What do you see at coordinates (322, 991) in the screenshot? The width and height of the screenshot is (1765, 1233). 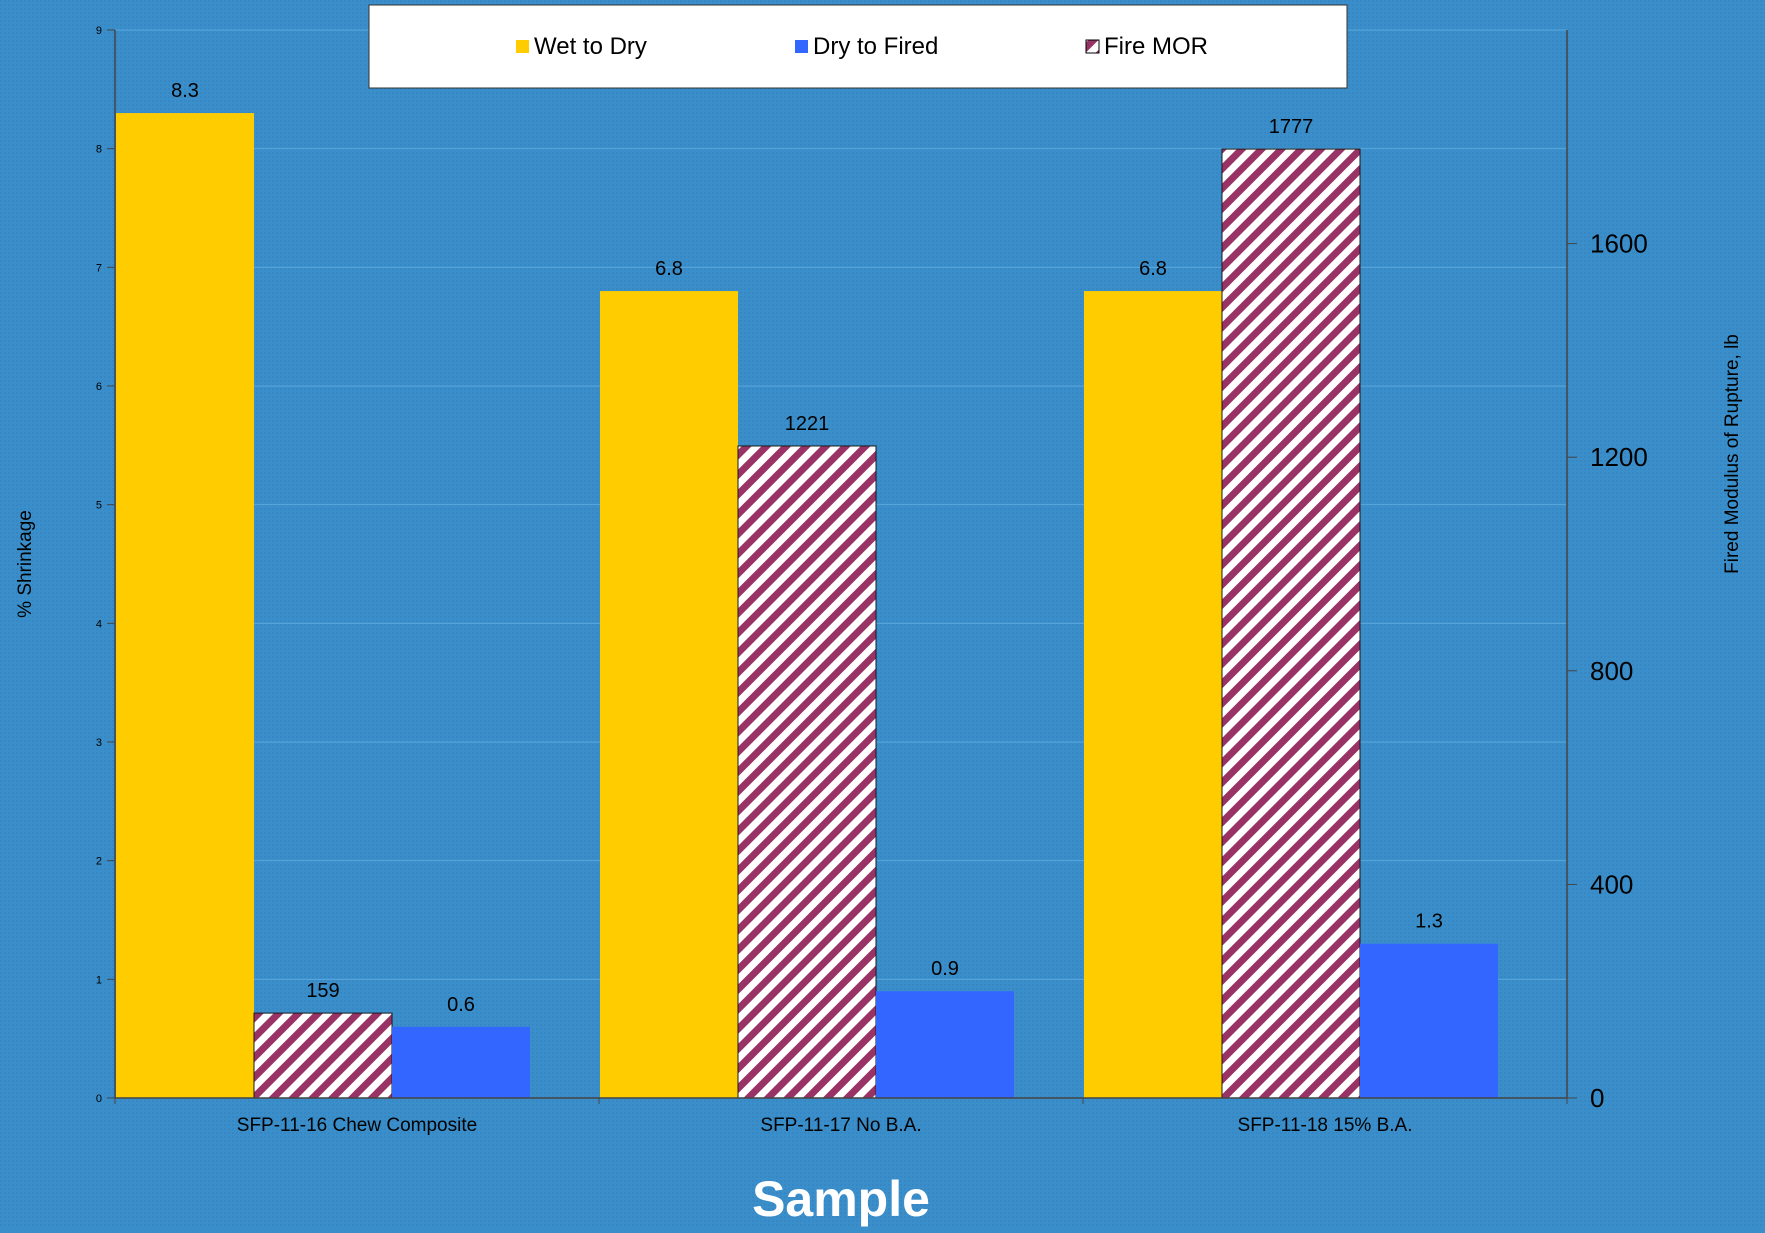 I see `data-label: 159` at bounding box center [322, 991].